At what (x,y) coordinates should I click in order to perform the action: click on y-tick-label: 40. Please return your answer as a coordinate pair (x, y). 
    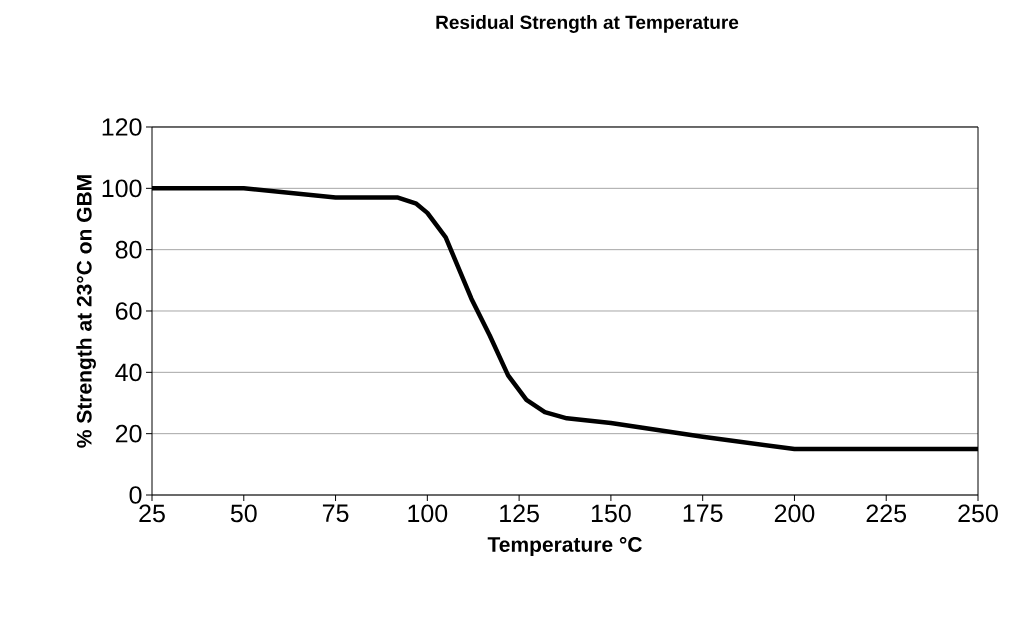
    Looking at the image, I should click on (128, 372).